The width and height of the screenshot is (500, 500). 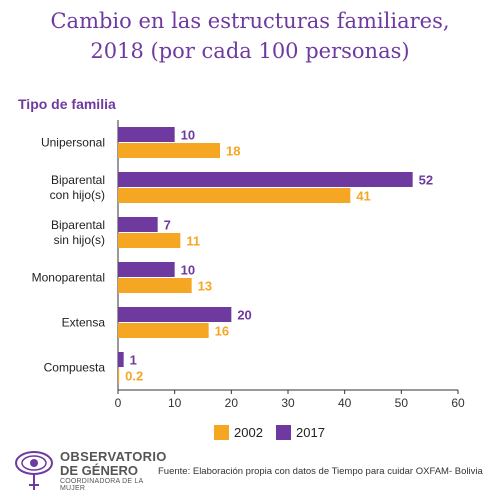 What do you see at coordinates (221, 432) in the screenshot?
I see `legend-swatch-2002` at bounding box center [221, 432].